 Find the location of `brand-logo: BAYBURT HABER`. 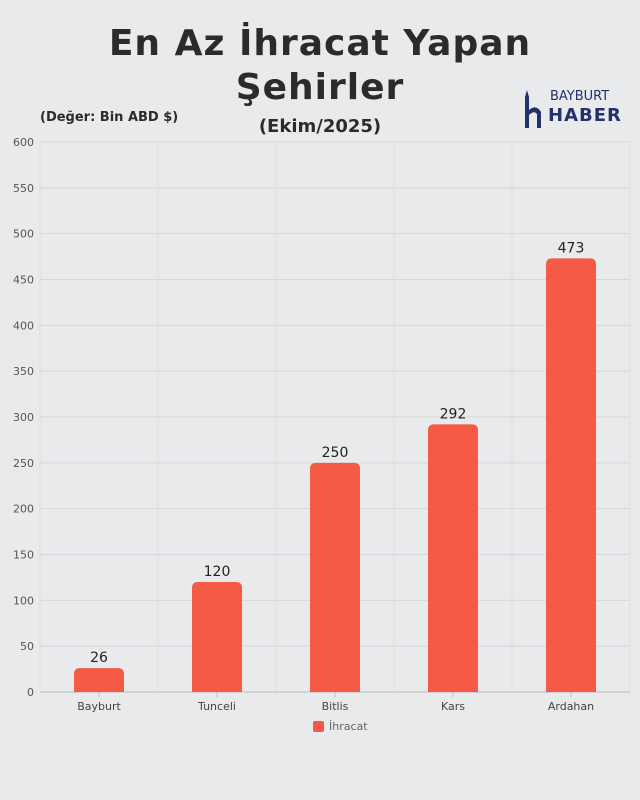

brand-logo: BAYBURT HABER is located at coordinates (572, 109).